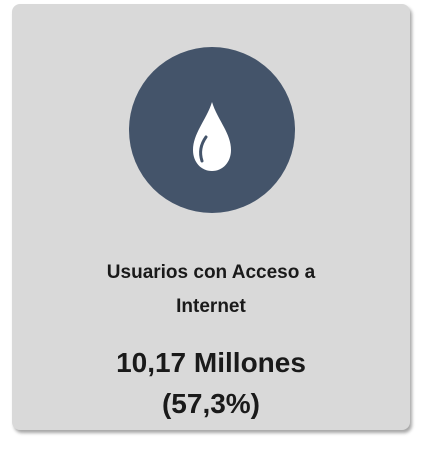  I want to click on stat-value: 10,17 Millones (57,3%), so click(211, 383).